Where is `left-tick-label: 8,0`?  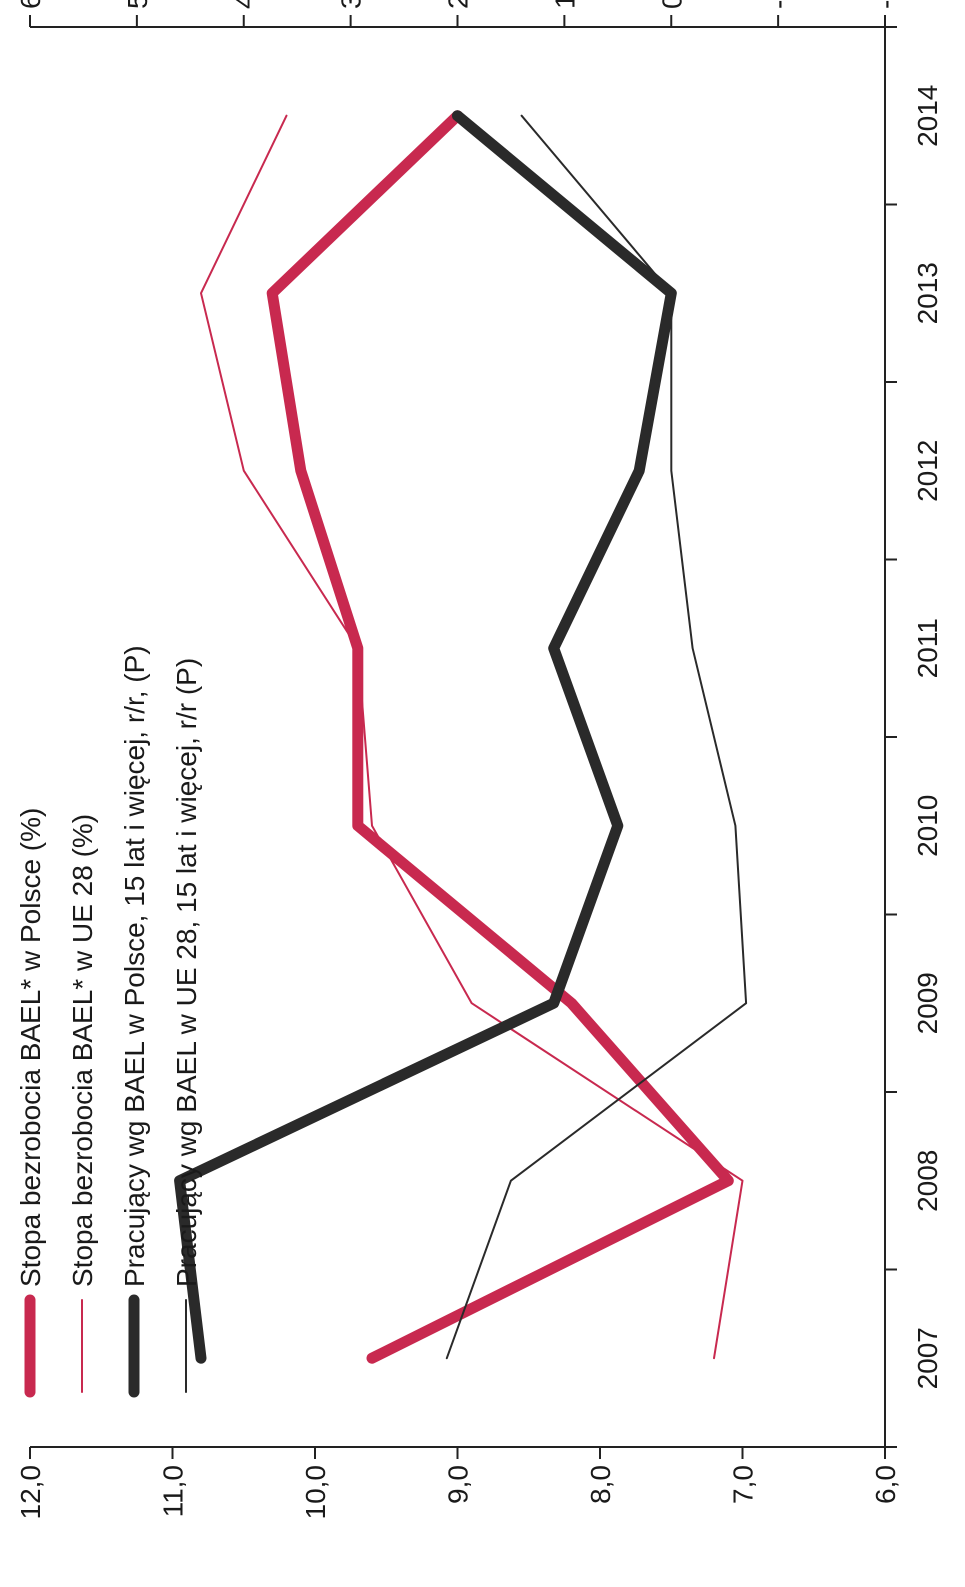 left-tick-label: 8,0 is located at coordinates (600, 1484).